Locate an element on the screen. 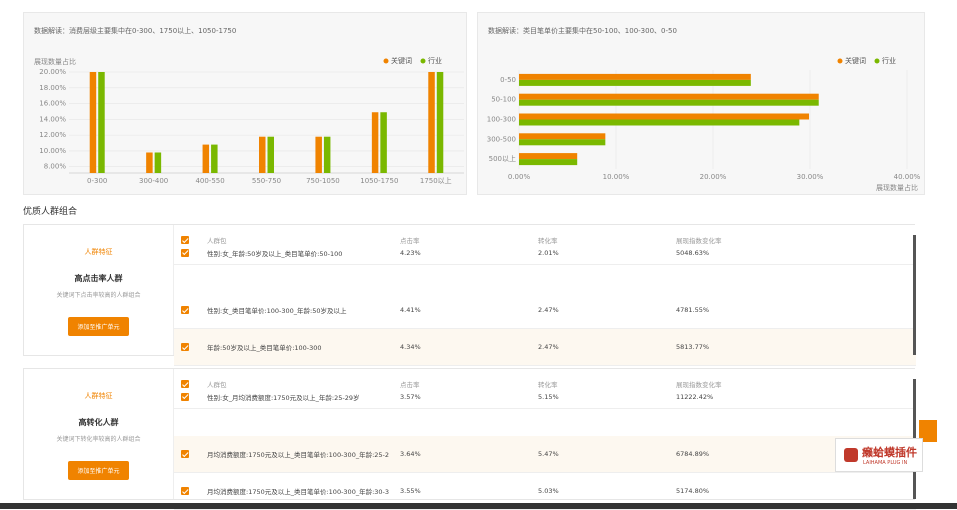 Image resolution: width=957 pixels, height=510 pixels. group-description: 关键词下转化率较高的人群组合 is located at coordinates (98, 439).